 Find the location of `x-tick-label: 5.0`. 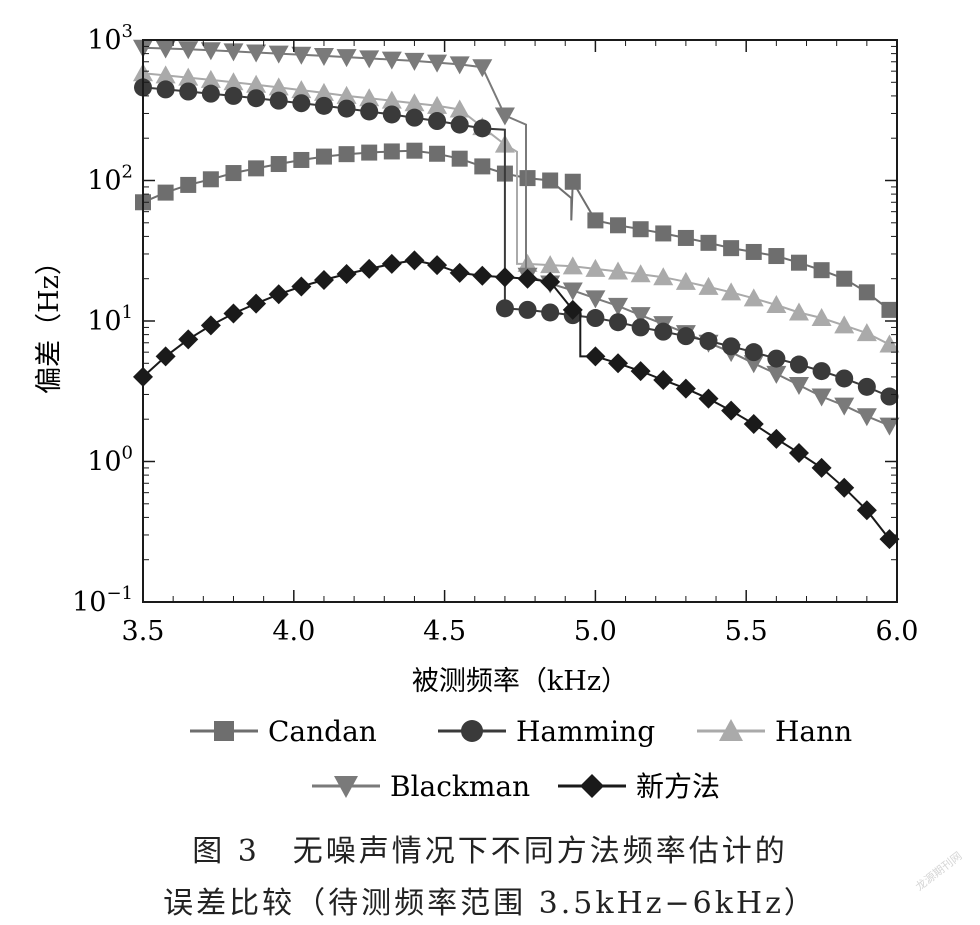

x-tick-label: 5.0 is located at coordinates (595, 631).